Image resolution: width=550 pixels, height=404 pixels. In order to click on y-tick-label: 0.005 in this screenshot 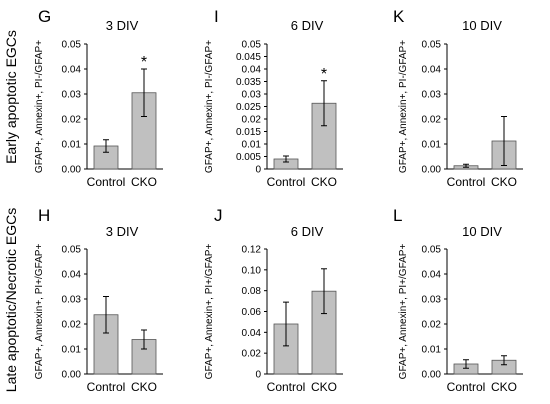, I will do `click(248, 157)`.